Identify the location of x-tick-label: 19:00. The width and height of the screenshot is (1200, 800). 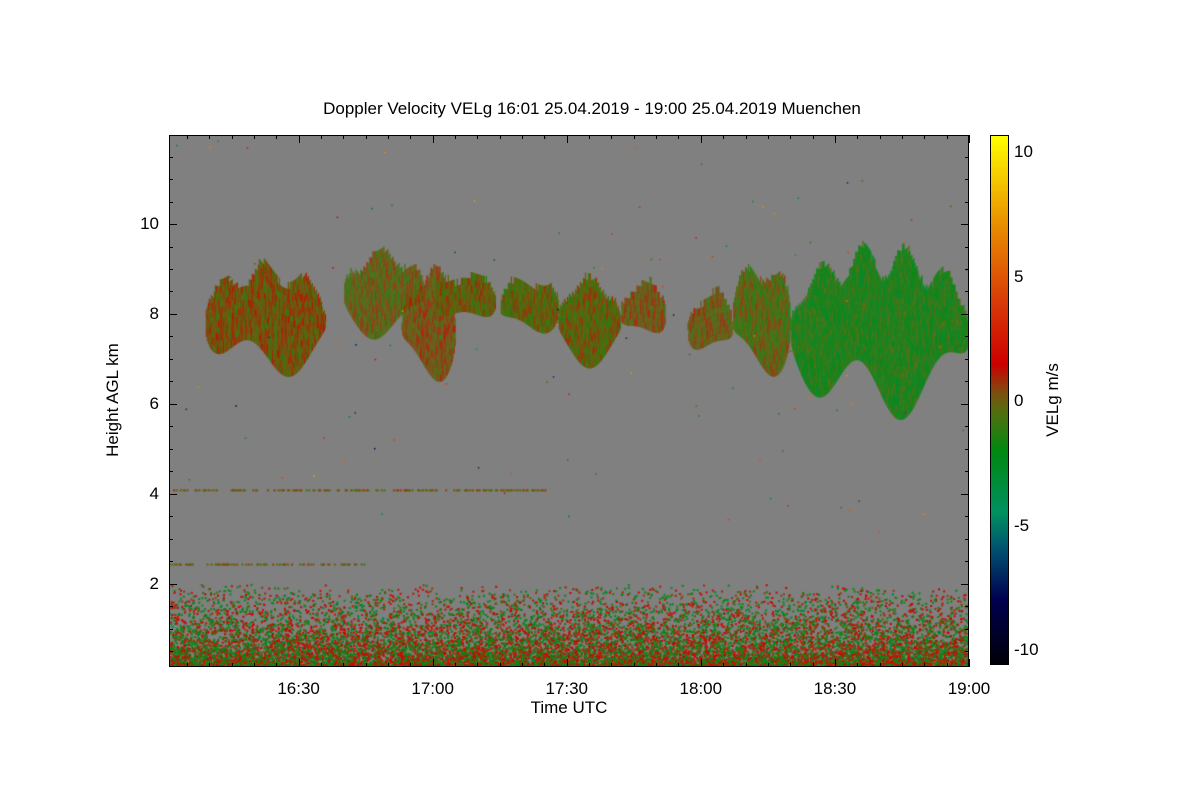
(969, 688).